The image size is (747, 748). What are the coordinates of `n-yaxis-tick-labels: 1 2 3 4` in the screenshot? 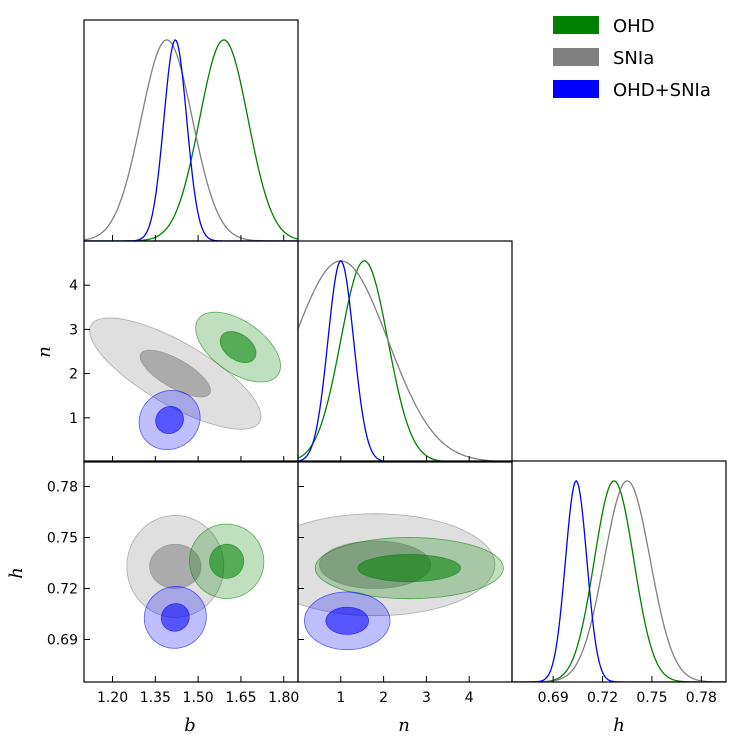 It's located at (73, 352).